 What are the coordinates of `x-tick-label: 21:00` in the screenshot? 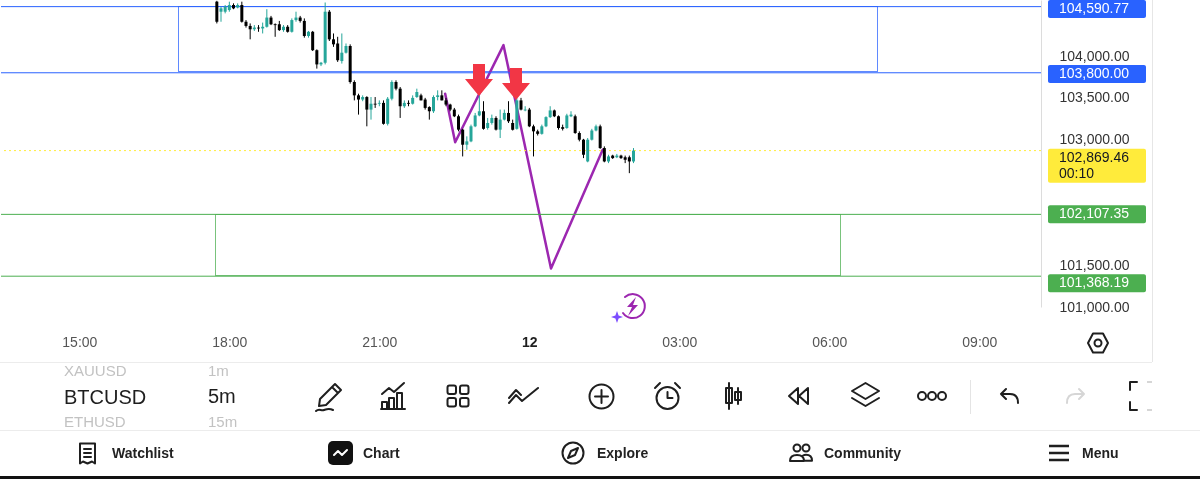 It's located at (380, 341).